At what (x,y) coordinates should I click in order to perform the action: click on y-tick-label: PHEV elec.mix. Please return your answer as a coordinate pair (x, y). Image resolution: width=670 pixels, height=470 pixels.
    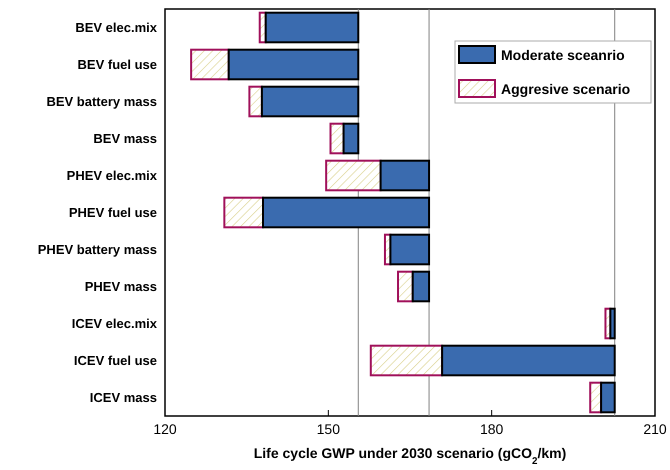
    Looking at the image, I should click on (112, 176).